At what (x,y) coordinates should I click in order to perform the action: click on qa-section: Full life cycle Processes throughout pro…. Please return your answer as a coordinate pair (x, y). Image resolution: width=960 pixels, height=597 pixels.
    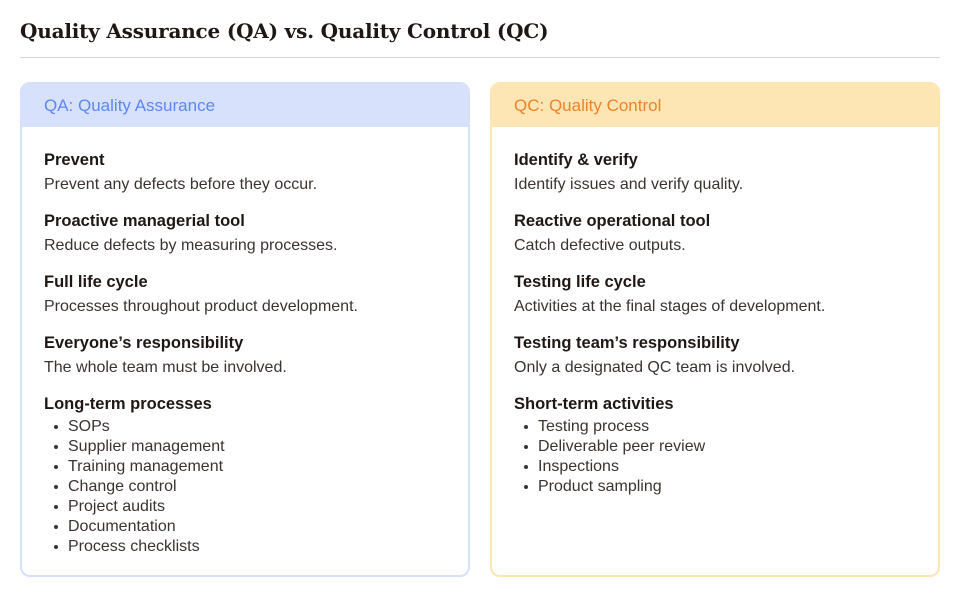
    Looking at the image, I should click on (245, 295).